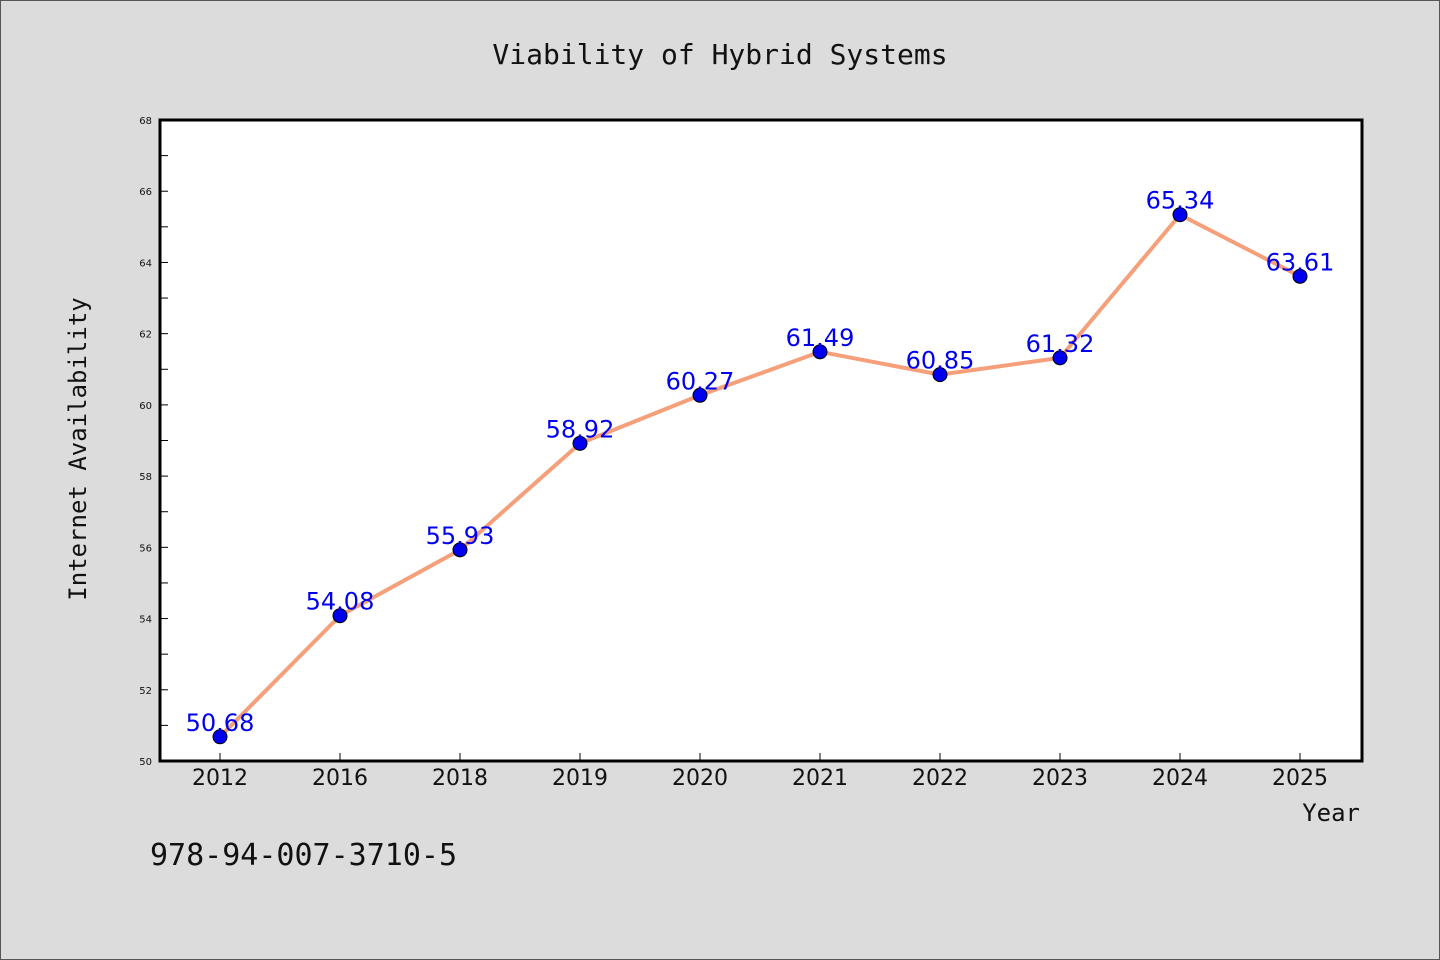 The image size is (1440, 960). What do you see at coordinates (940, 778) in the screenshot?
I see `x-tick-label-2022: 2022` at bounding box center [940, 778].